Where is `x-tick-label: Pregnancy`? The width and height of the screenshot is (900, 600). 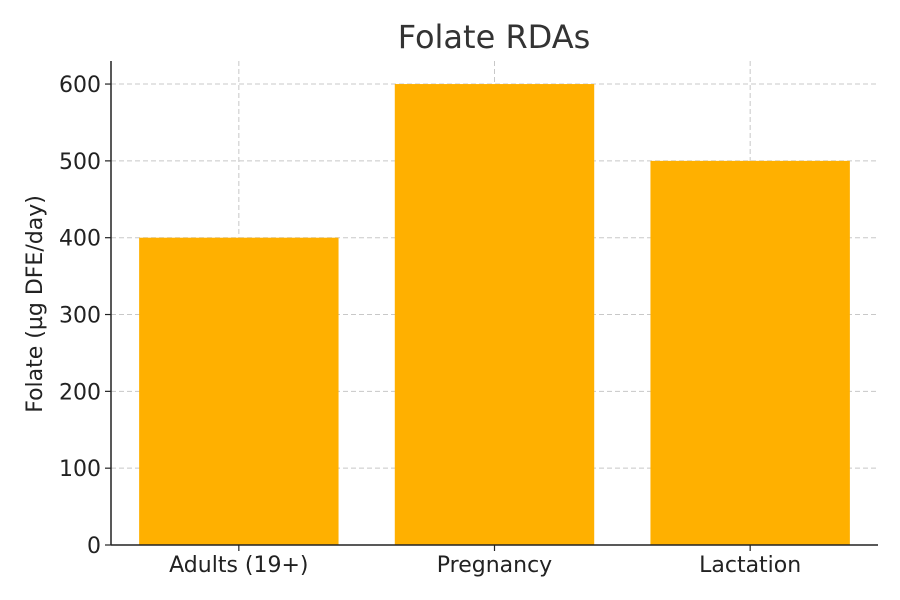 x-tick-label: Pregnancy is located at coordinates (494, 565).